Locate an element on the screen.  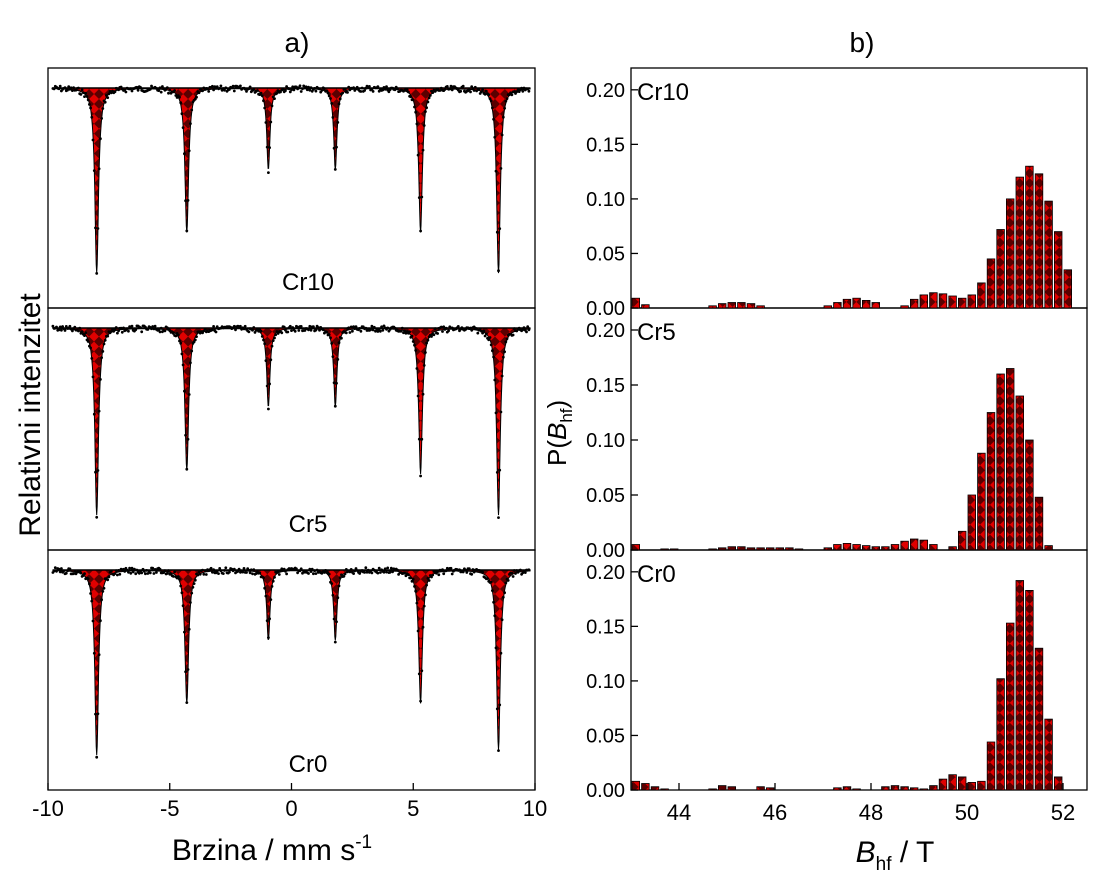
right-x-axis-label: Bhf / T is located at coordinates (895, 854).